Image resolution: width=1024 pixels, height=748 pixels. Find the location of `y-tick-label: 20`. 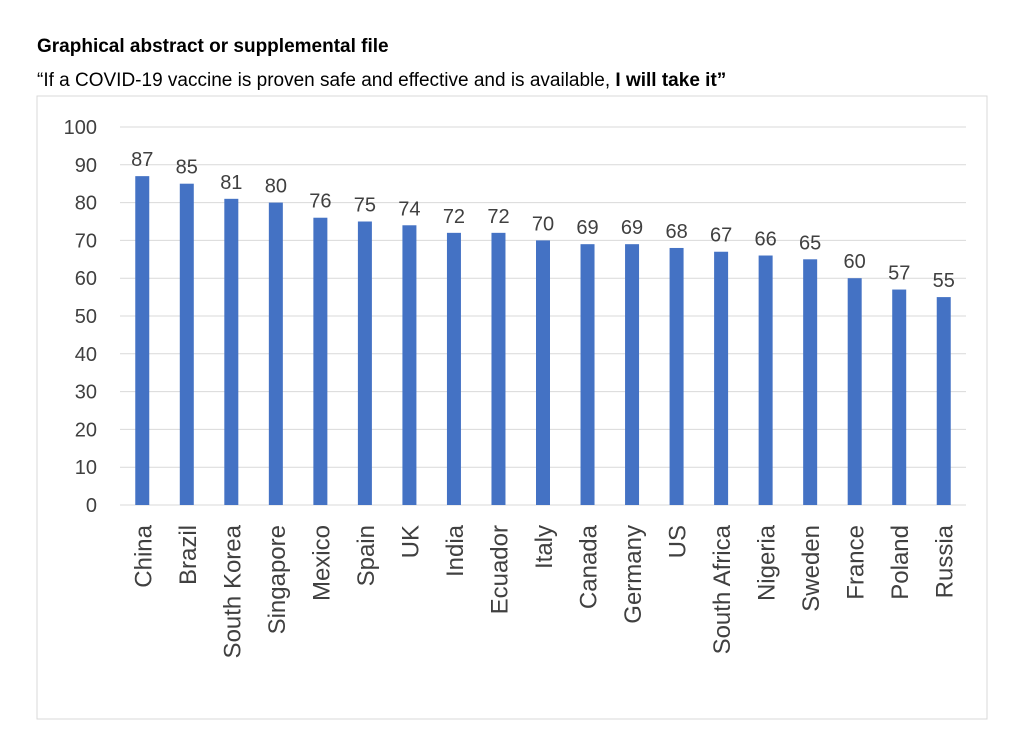

y-tick-label: 20 is located at coordinates (86, 430).